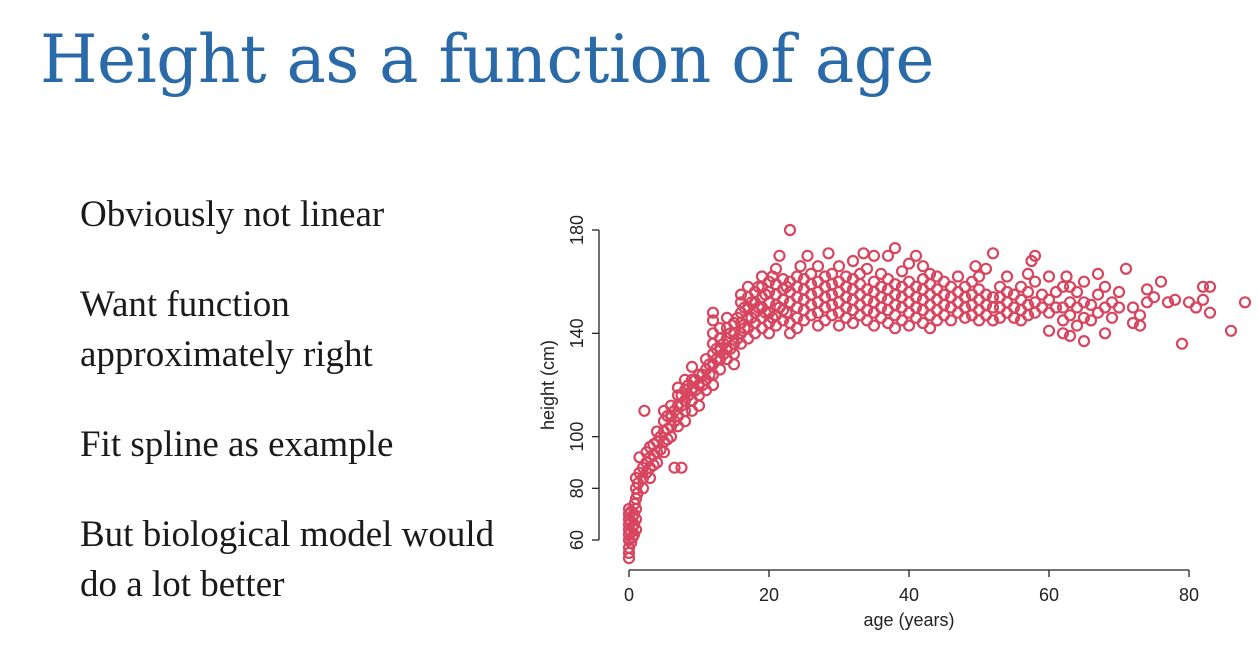 The image size is (1259, 671). Describe the element at coordinates (577, 437) in the screenshot. I see `y-tick-label: 100` at that location.